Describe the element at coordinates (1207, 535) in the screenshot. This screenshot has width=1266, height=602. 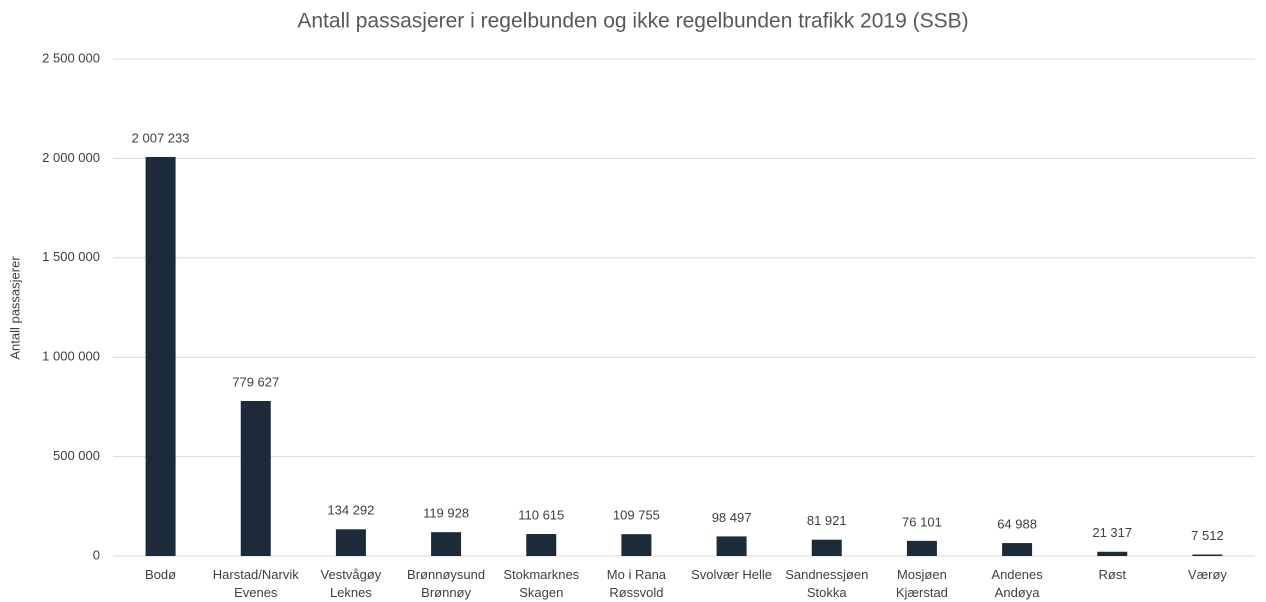
I see `data-label: 7 512` at that location.